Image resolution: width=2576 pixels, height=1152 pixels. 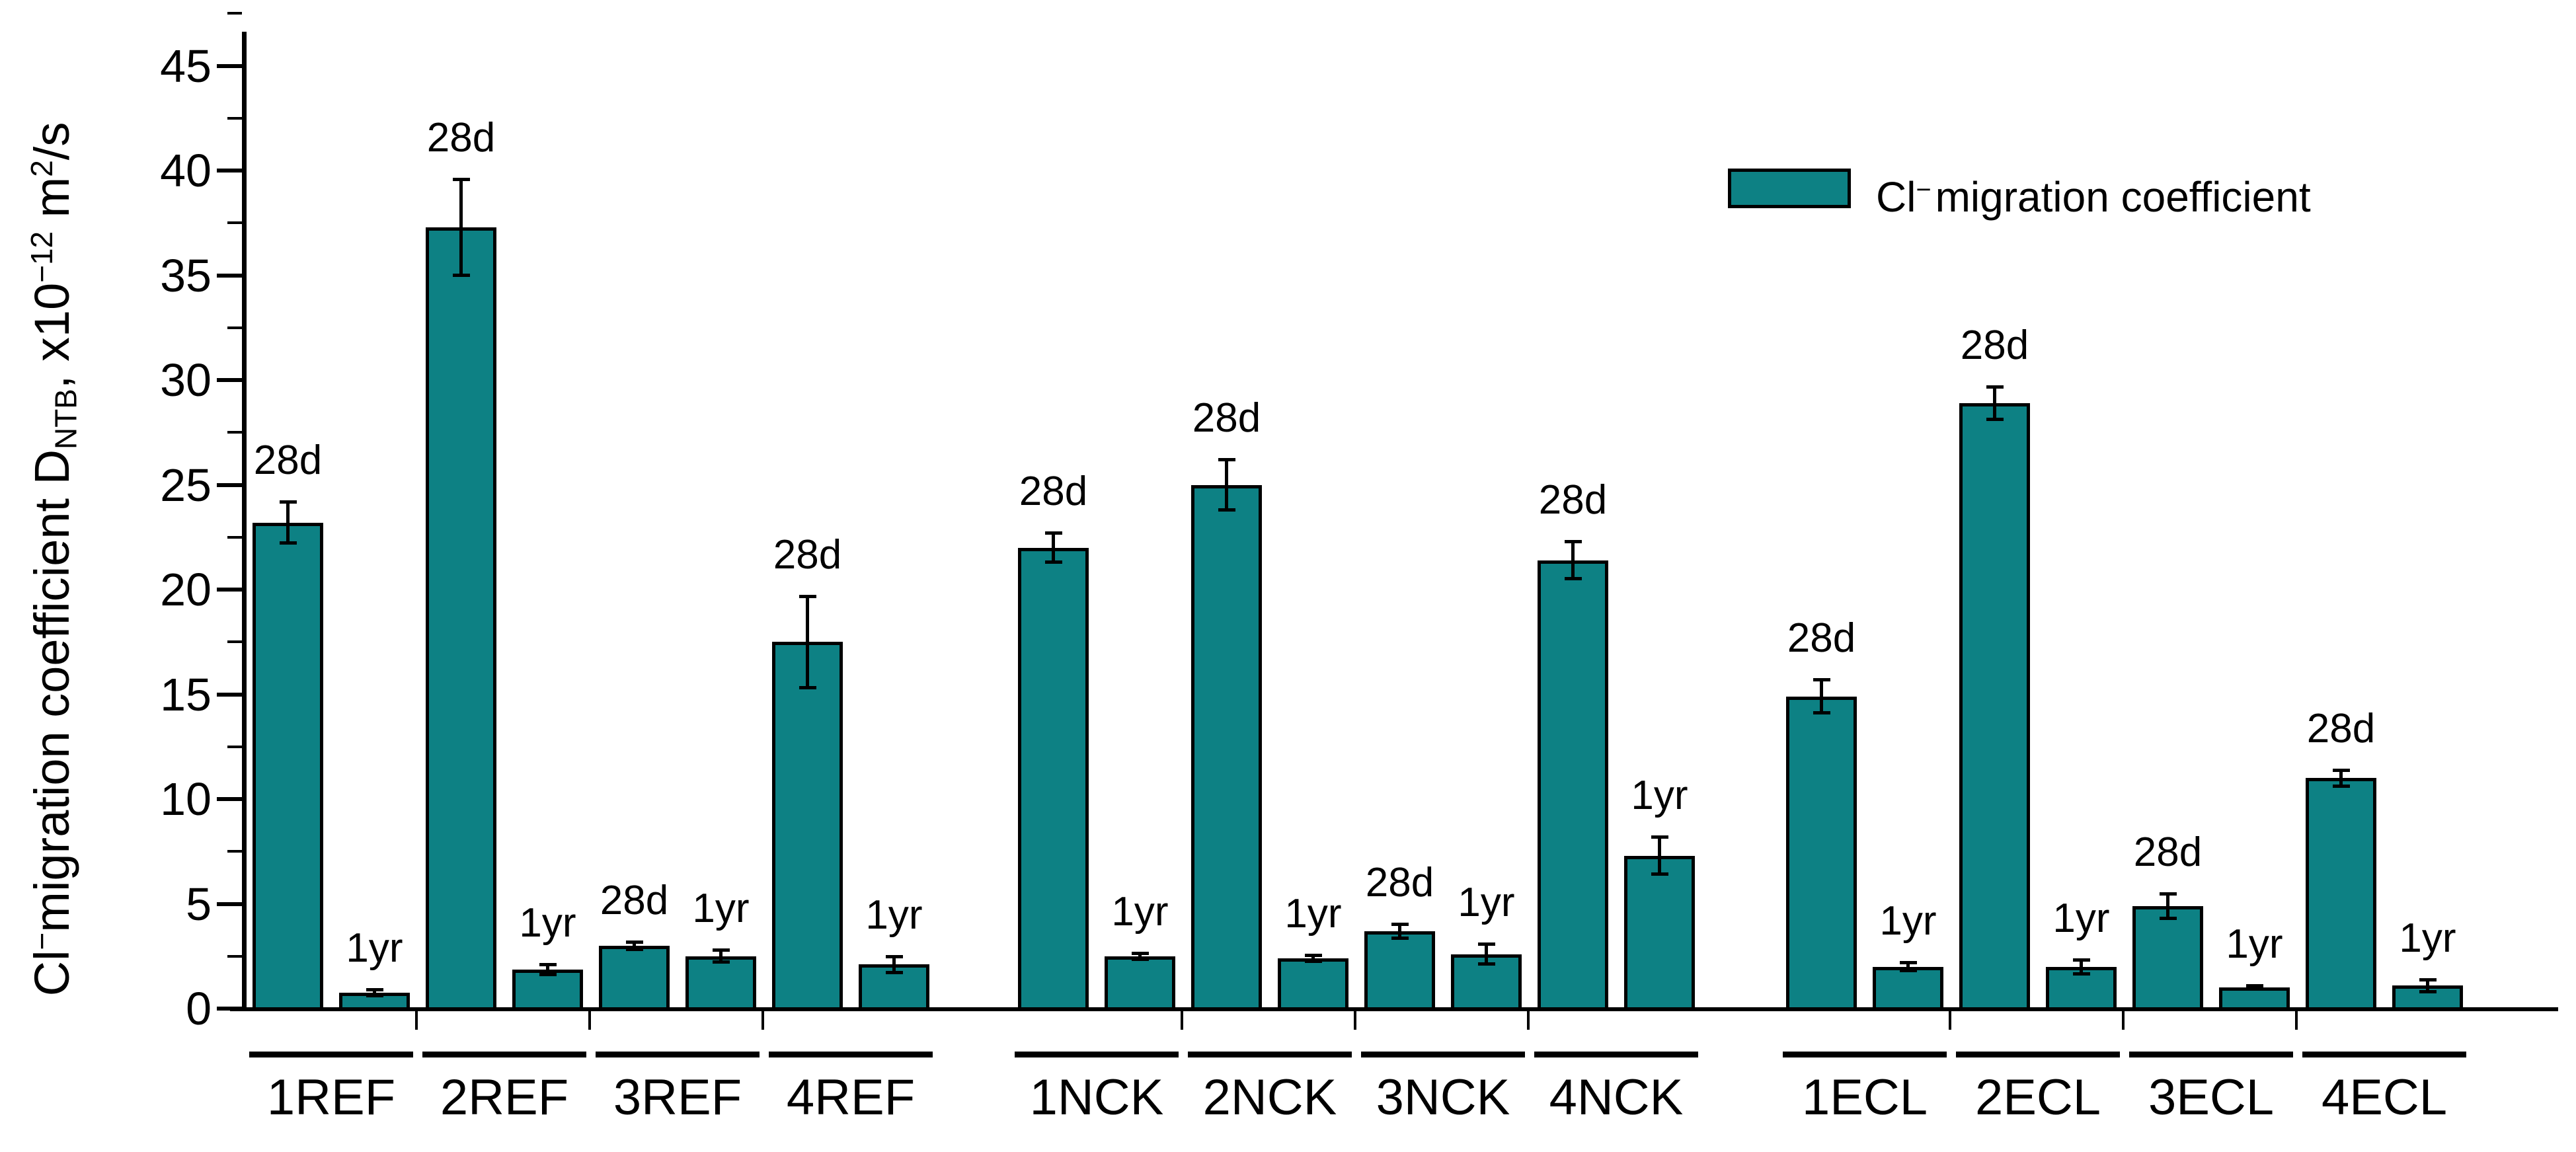 I want to click on bar-1NCK-28d, so click(x=1053, y=779).